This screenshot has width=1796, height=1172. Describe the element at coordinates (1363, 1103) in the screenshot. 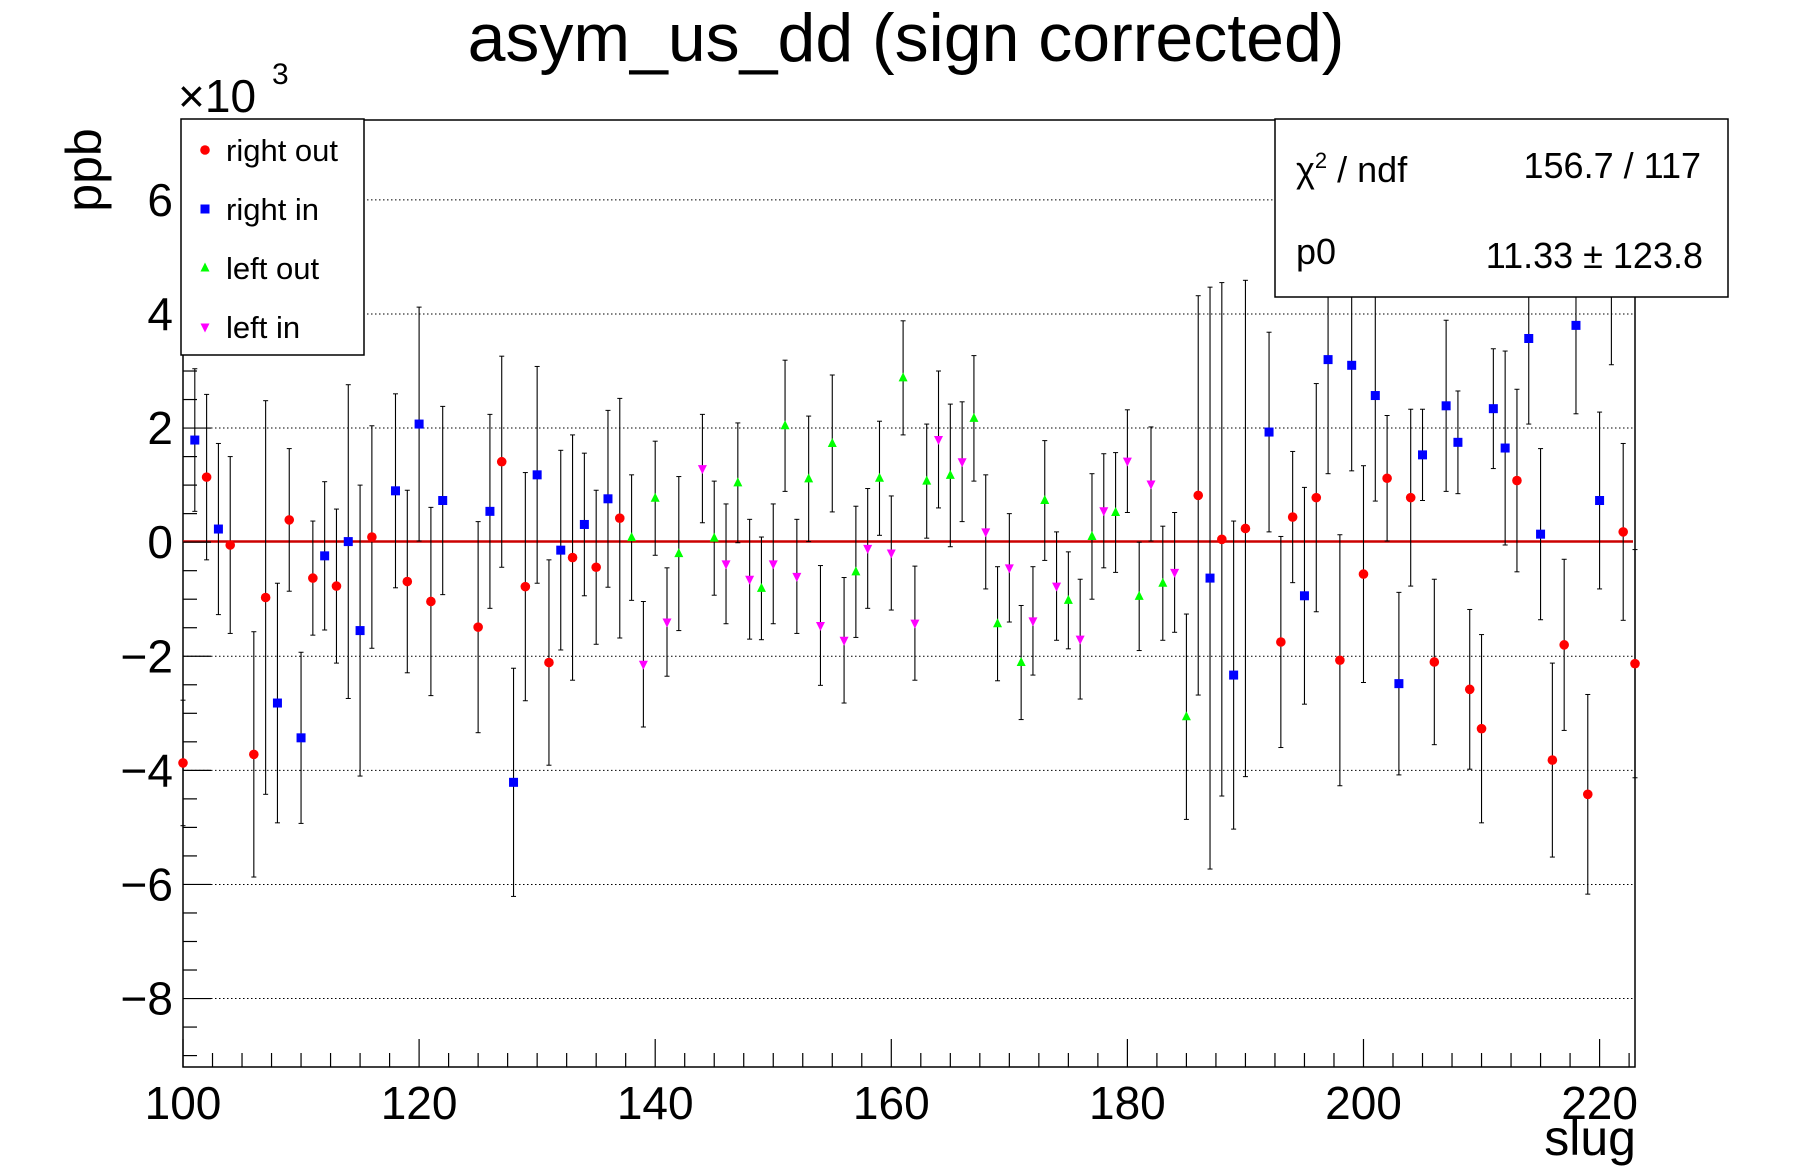

I see `x-tick-label: 200` at that location.